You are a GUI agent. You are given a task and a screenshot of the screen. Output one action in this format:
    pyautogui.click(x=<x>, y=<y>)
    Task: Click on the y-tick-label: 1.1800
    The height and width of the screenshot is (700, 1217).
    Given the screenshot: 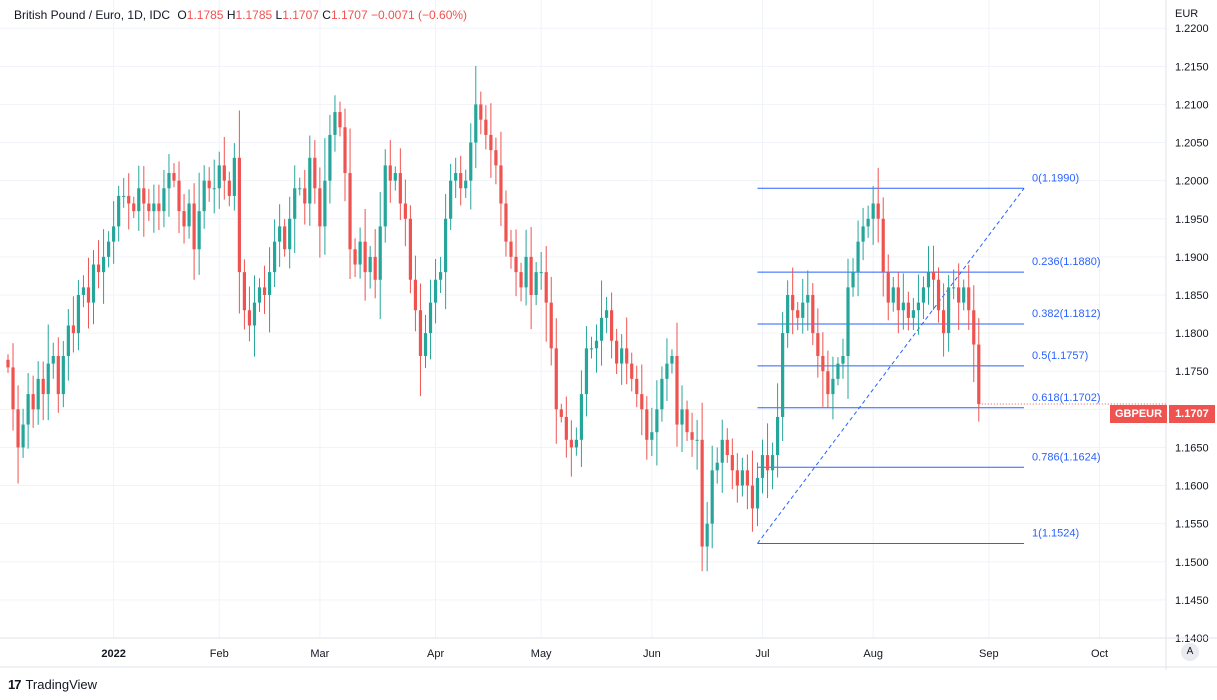 What is the action you would take?
    pyautogui.click(x=1192, y=334)
    